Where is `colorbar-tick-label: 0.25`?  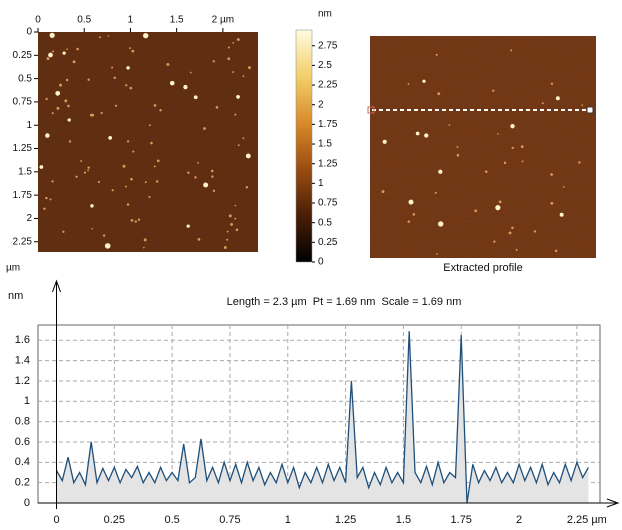 colorbar-tick-label: 0.25 is located at coordinates (328, 242).